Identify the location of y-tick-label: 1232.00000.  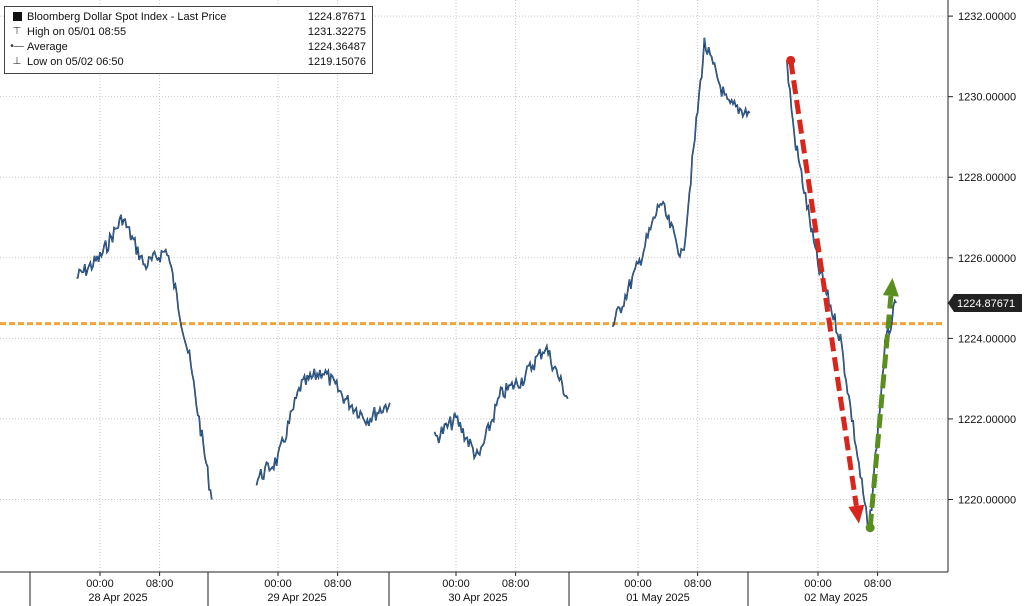
(987, 17).